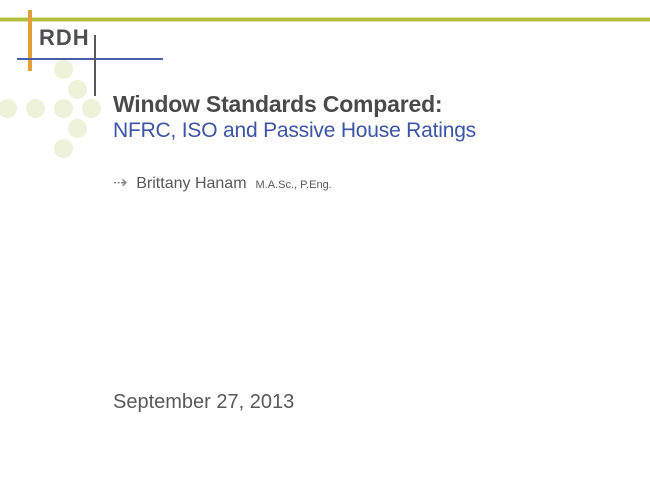 Image resolution: width=650 pixels, height=488 pixels. What do you see at coordinates (204, 402) in the screenshot?
I see `slide-date: September 27, 2013` at bounding box center [204, 402].